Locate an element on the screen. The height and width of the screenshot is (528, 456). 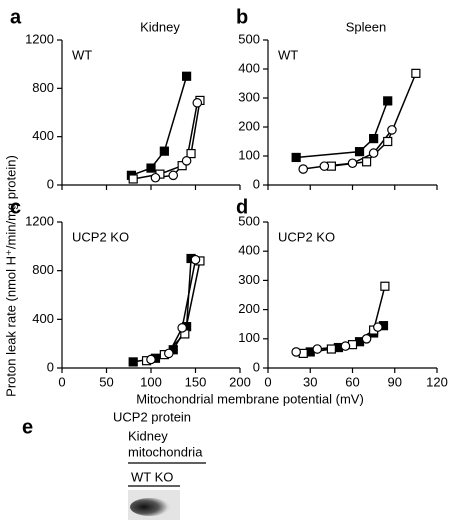
panel-letter: e is located at coordinates (27, 427).